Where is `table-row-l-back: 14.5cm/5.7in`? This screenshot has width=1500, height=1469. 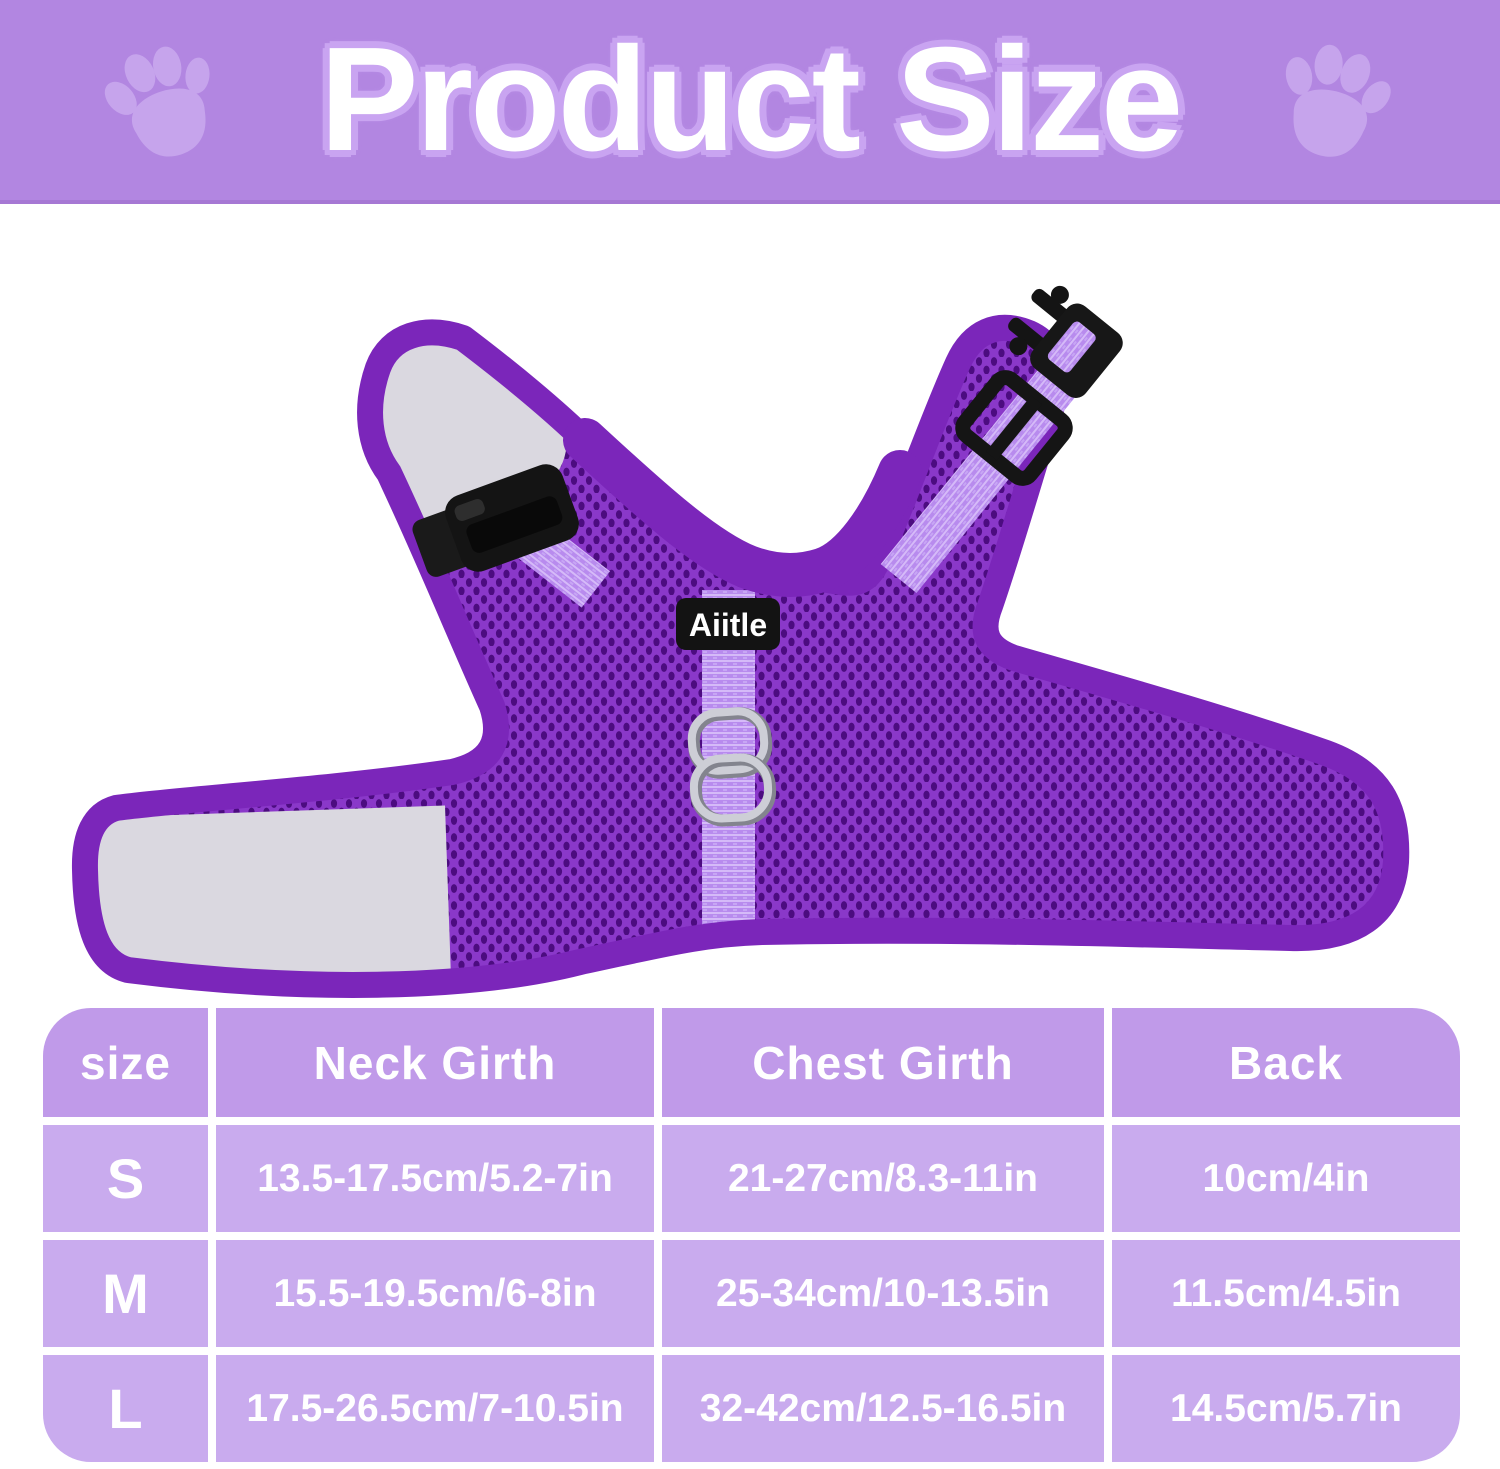 table-row-l-back: 14.5cm/5.7in is located at coordinates (1286, 1408).